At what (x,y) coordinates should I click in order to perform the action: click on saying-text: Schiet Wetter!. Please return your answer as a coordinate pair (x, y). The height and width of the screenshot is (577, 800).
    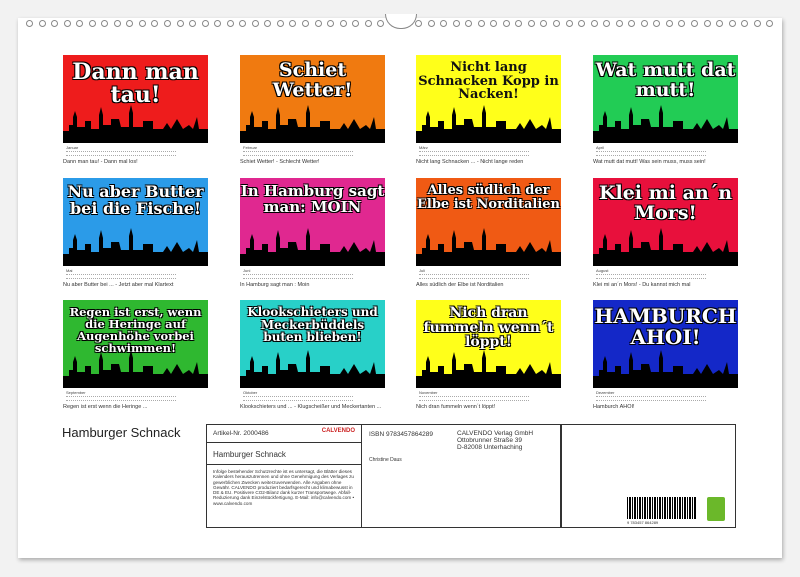
    Looking at the image, I should click on (312, 80).